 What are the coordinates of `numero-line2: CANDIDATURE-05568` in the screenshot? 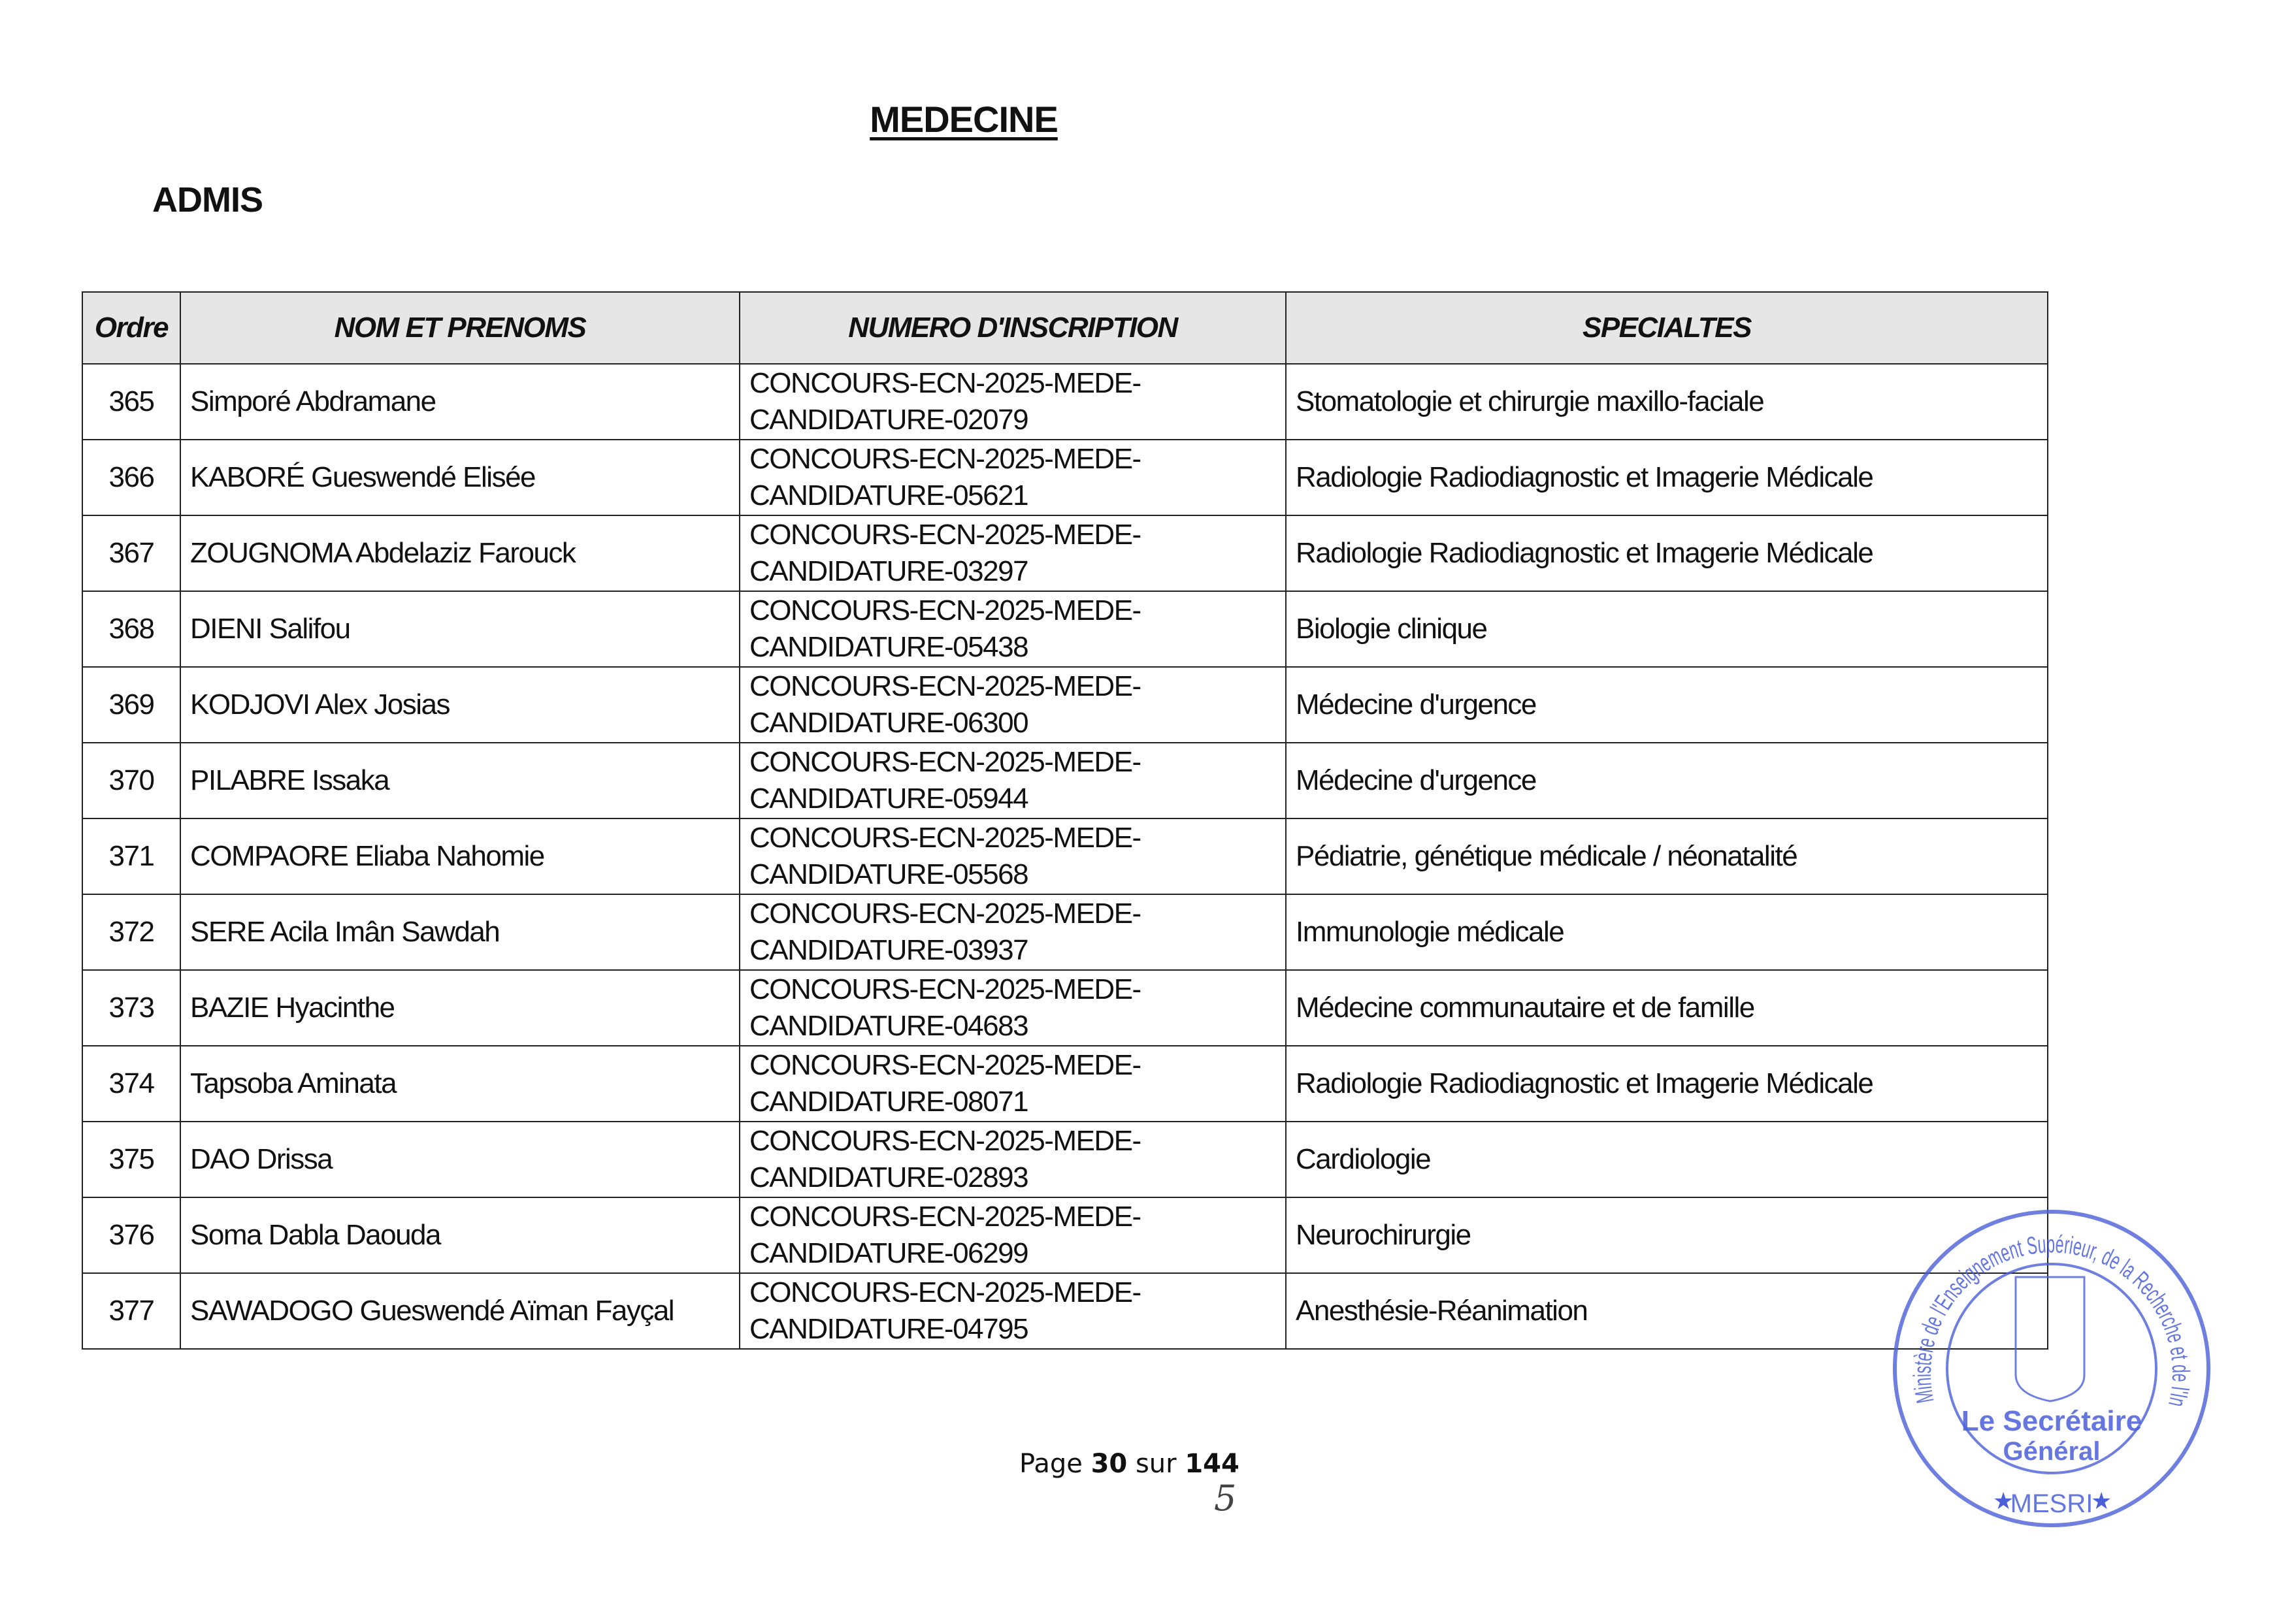 It's located at (889, 874).